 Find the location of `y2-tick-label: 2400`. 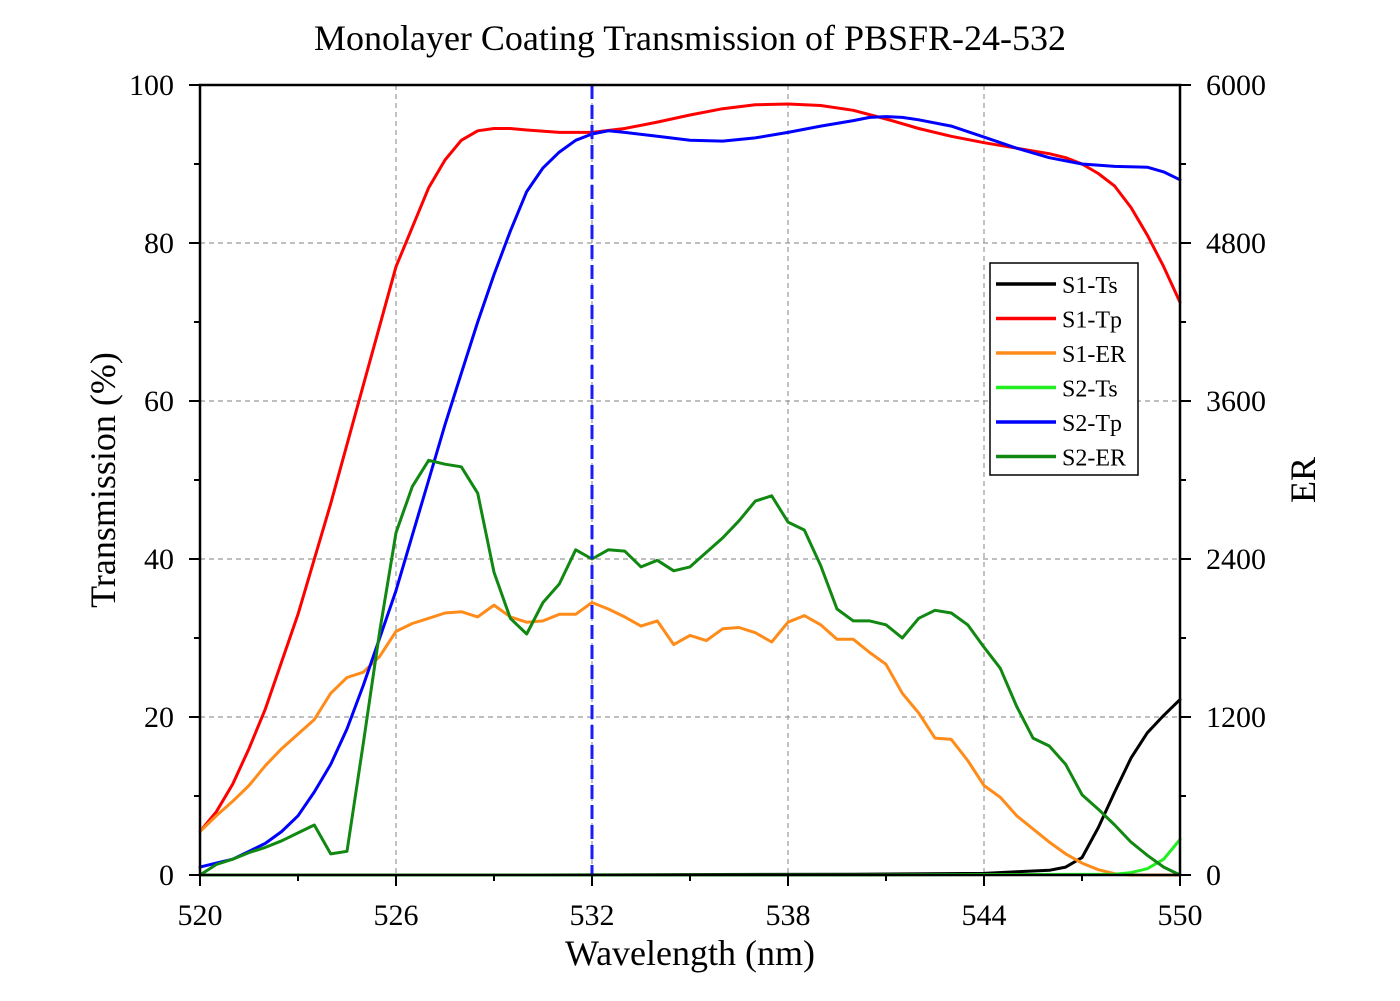

y2-tick-label: 2400 is located at coordinates (1236, 559).